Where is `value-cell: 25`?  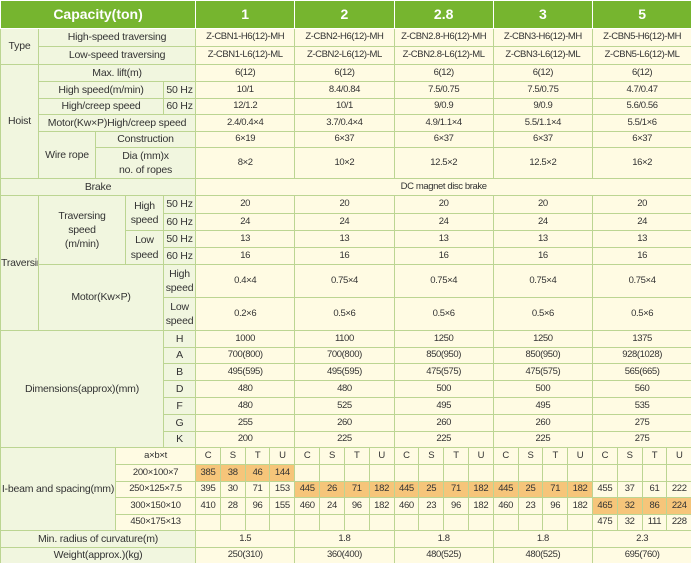
value-cell: 25 is located at coordinates (530, 489).